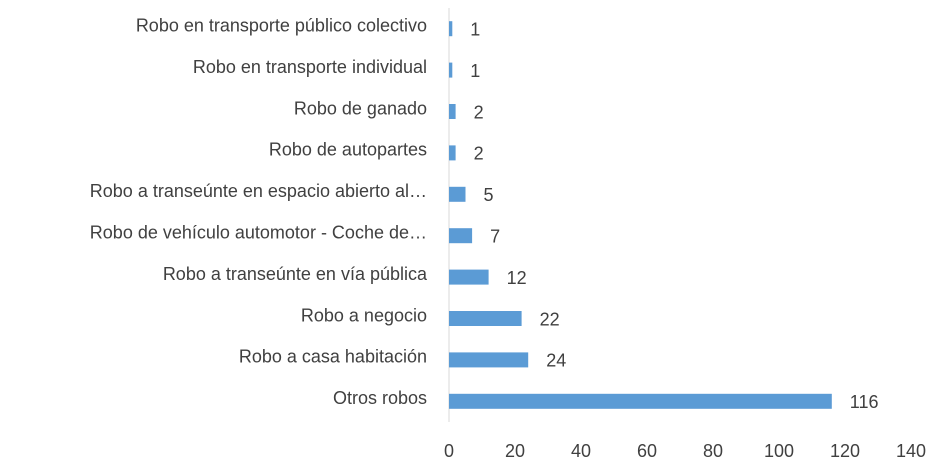 The image size is (931, 465). Describe the element at coordinates (348, 150) in the screenshot. I see `y-tick-label: Robo de autopartes` at that location.